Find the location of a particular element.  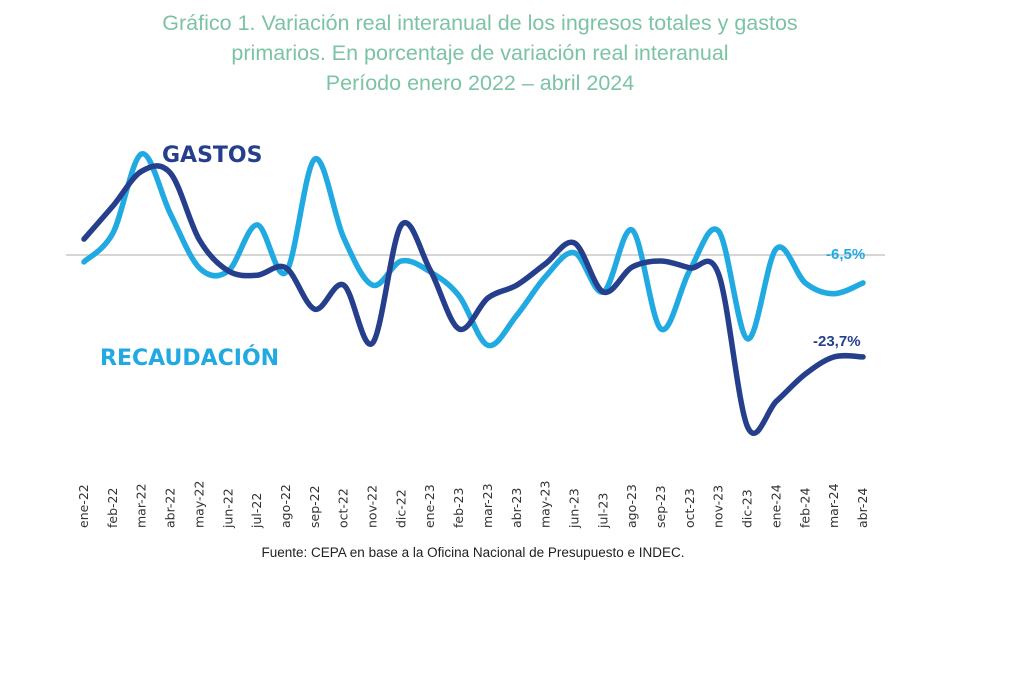

x-tick-label: dic-23 is located at coordinates (747, 508).